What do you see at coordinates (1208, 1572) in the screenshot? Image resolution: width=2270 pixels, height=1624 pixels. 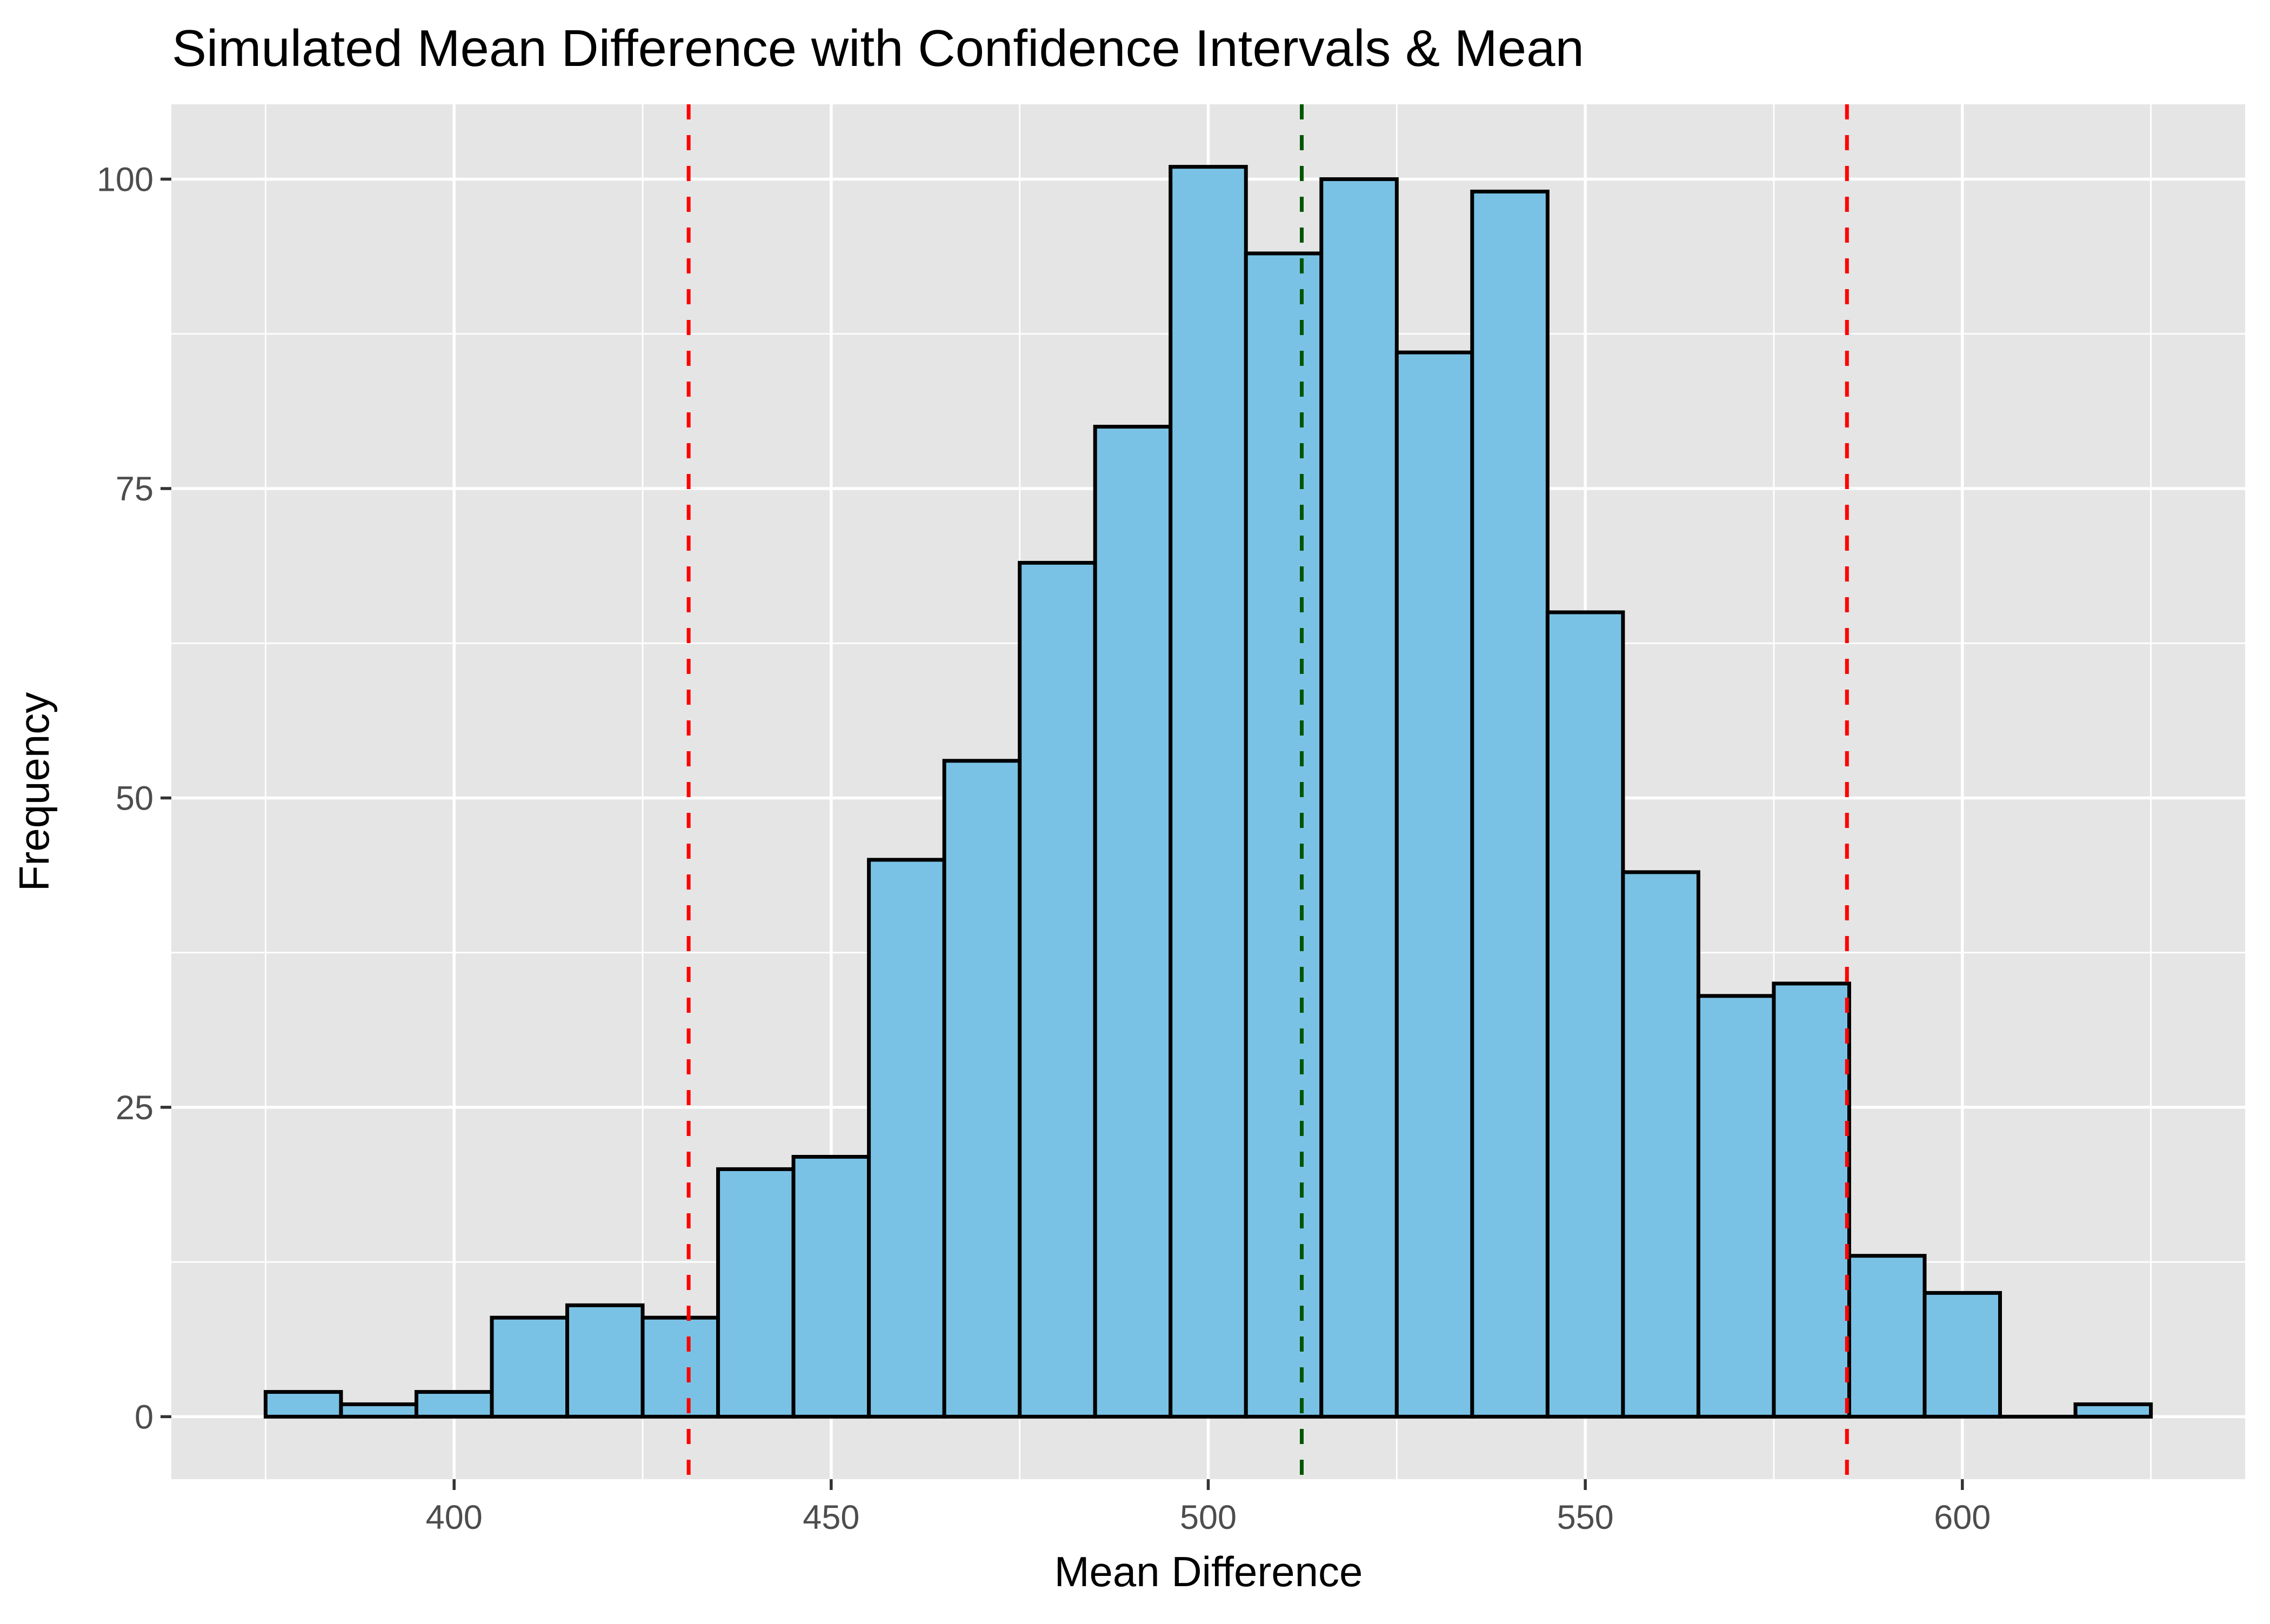 I see `x-axis-title: Mean Difference` at bounding box center [1208, 1572].